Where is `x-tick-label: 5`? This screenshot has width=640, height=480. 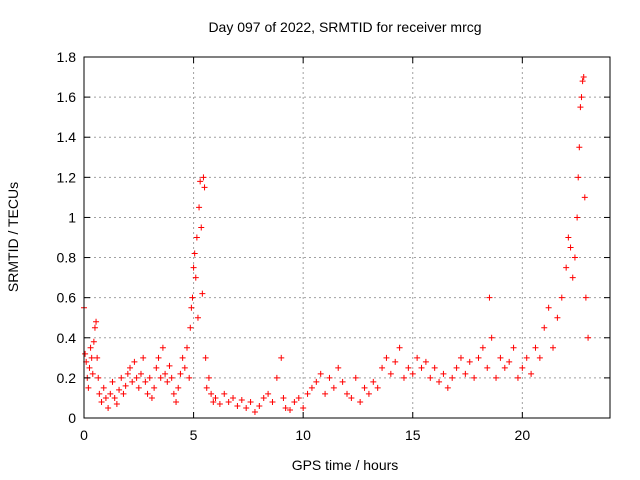 x-tick-label: 5 is located at coordinates (194, 435).